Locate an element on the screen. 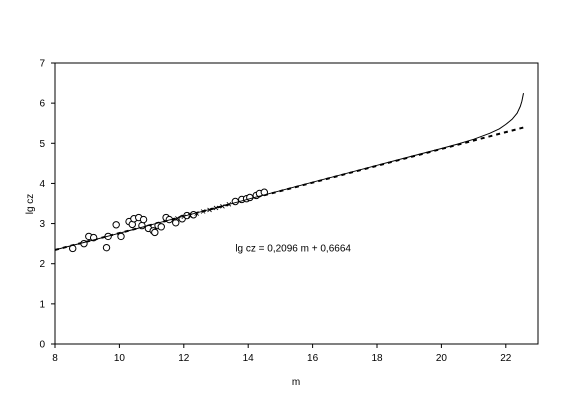  x-tick-label: 10 is located at coordinates (120, 358).